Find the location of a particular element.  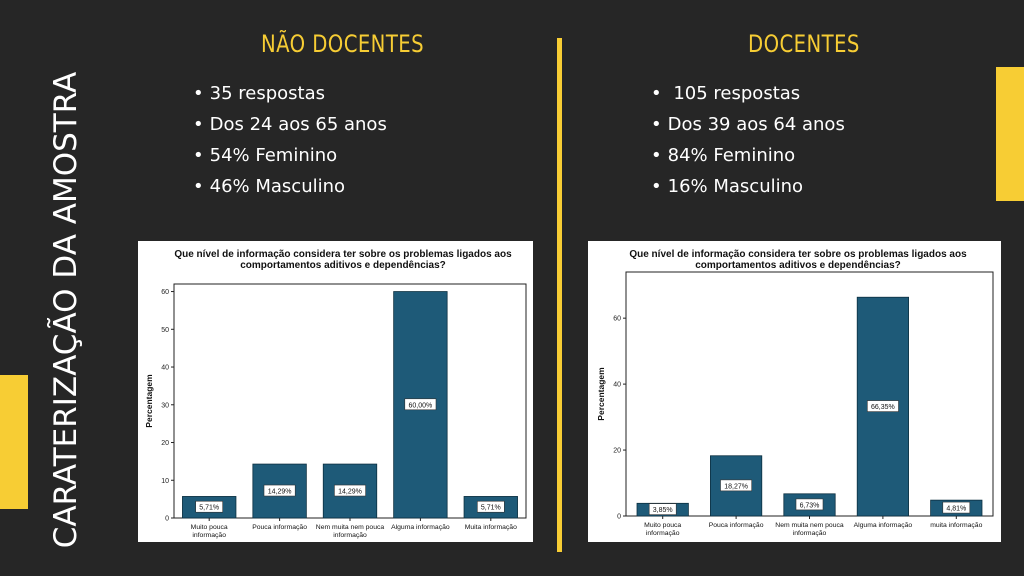

y-tick-label: 10 is located at coordinates (165, 481).